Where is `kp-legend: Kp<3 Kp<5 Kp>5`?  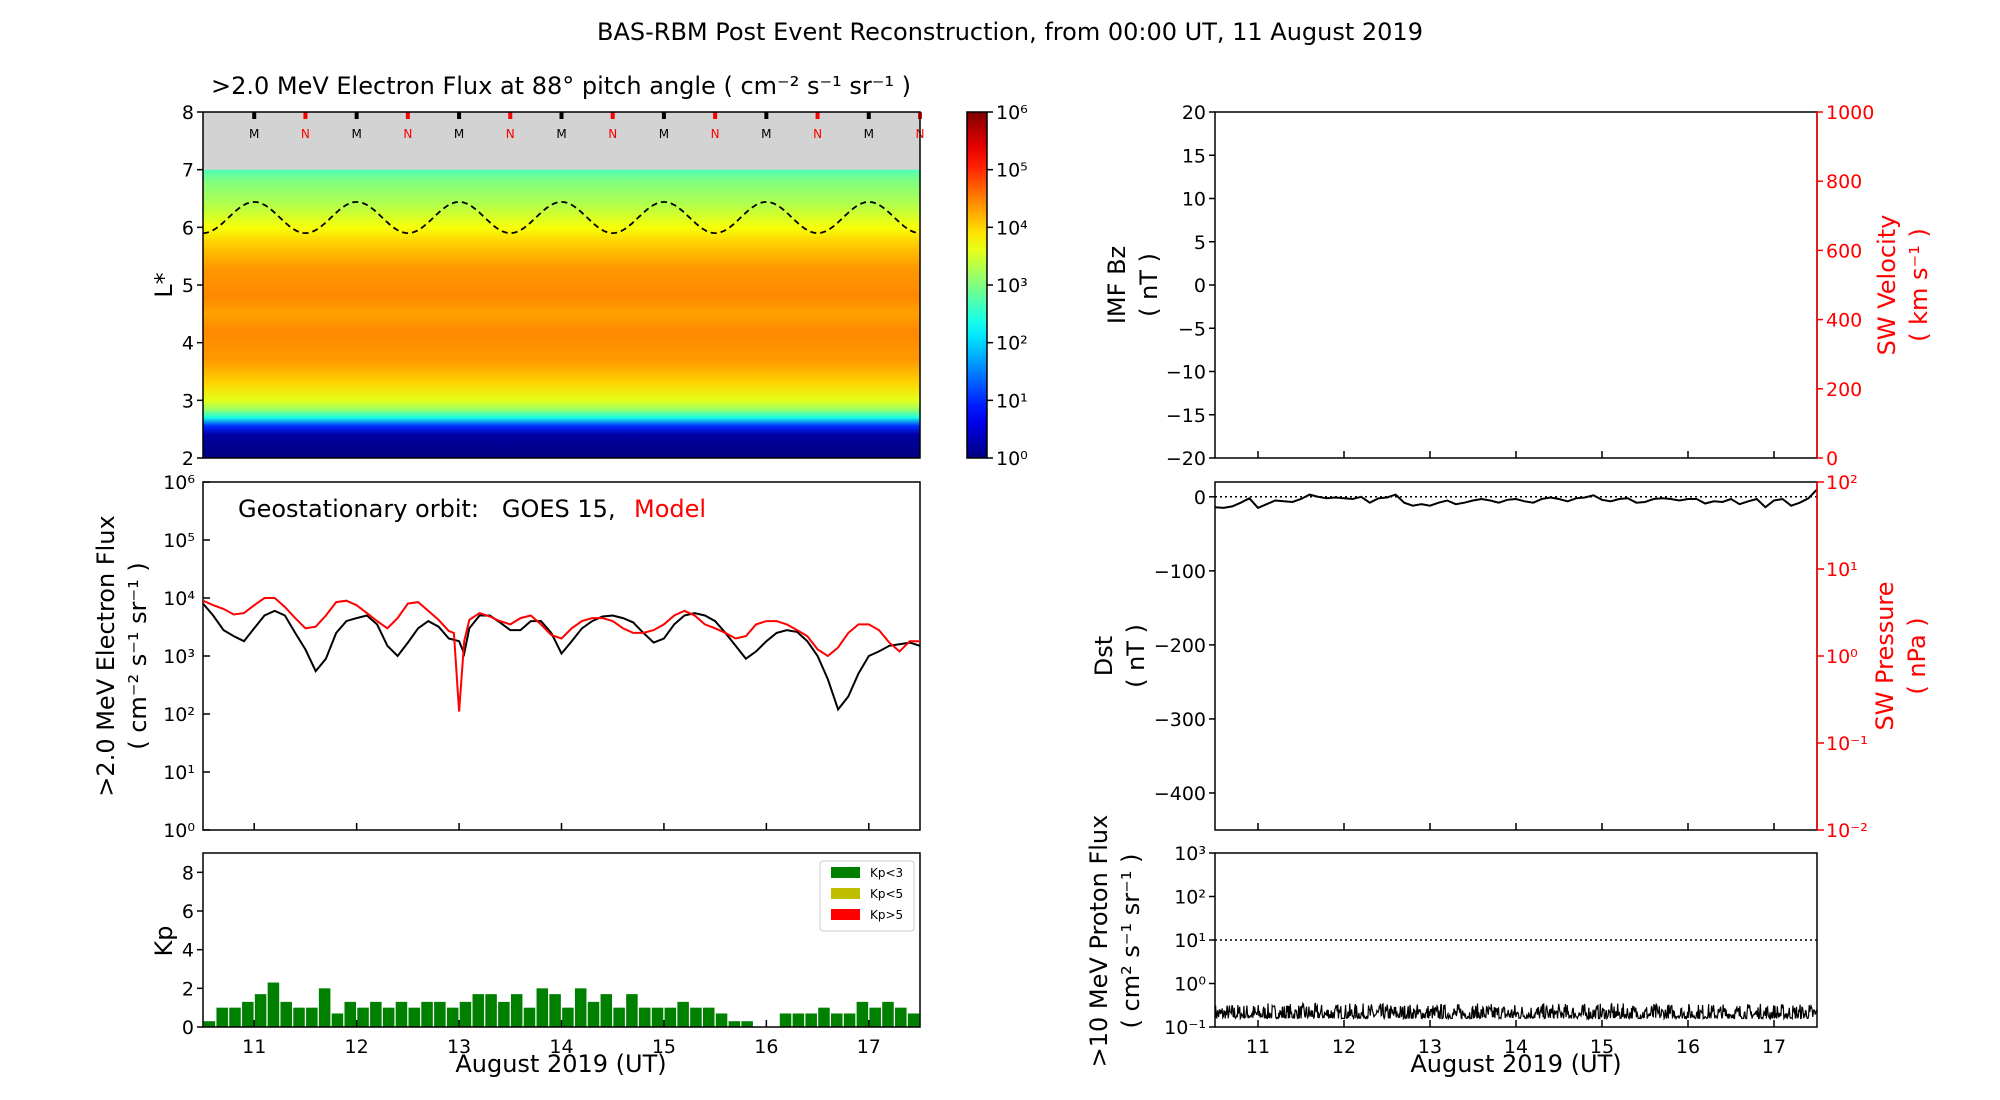
kp-legend: Kp<3 Kp<5 Kp>5 is located at coordinates (867, 896).